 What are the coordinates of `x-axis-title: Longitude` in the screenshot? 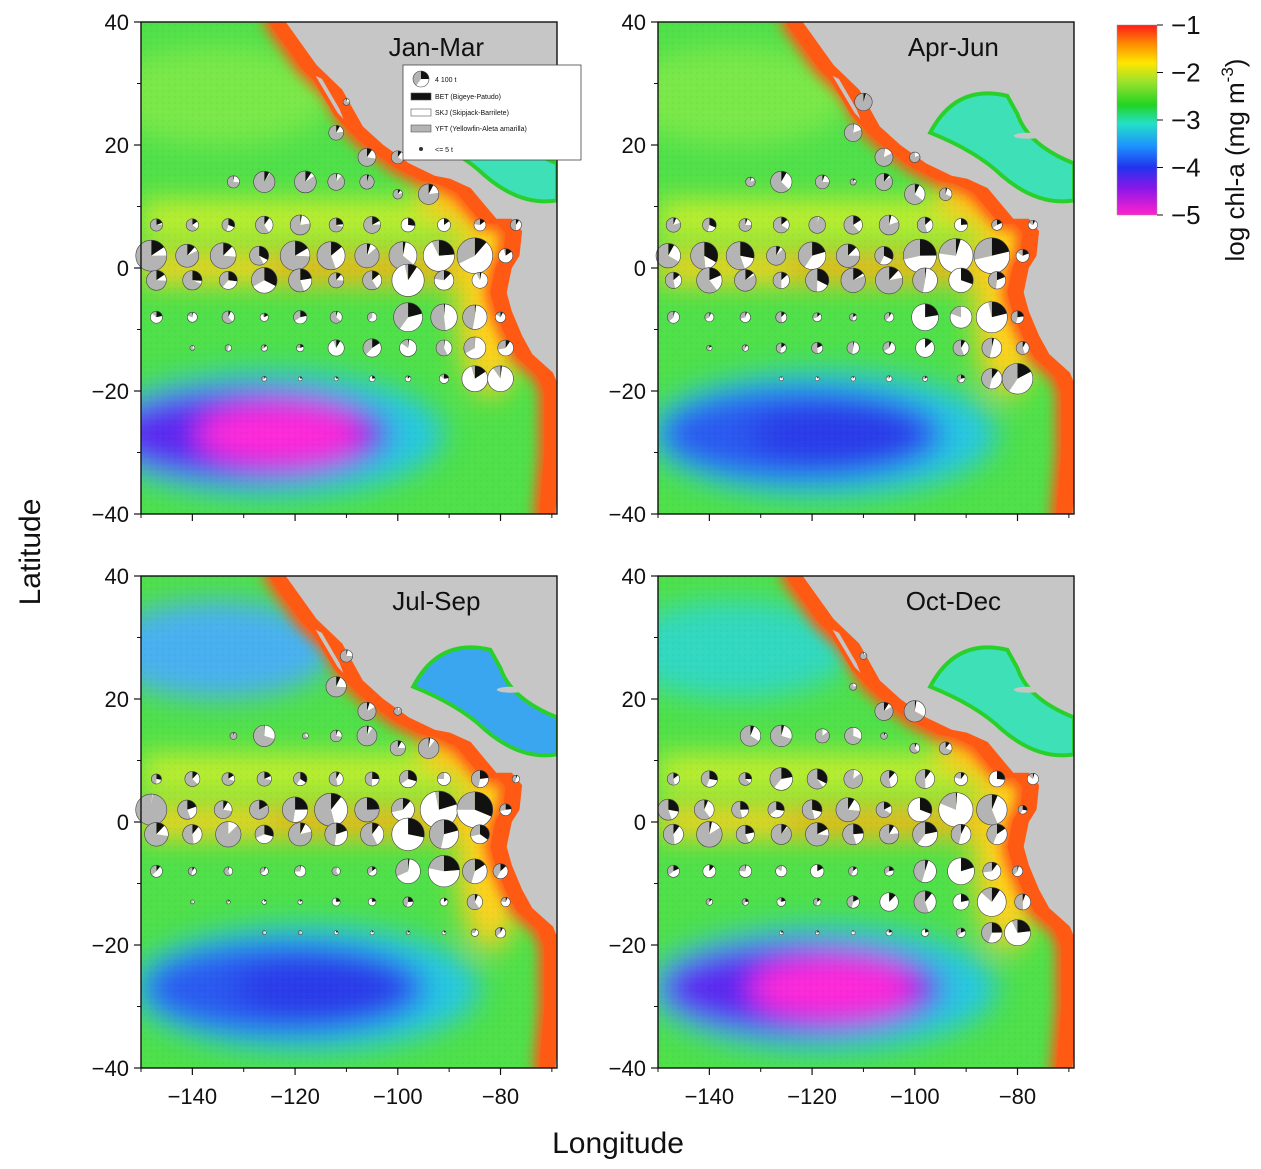 It's located at (618, 1143).